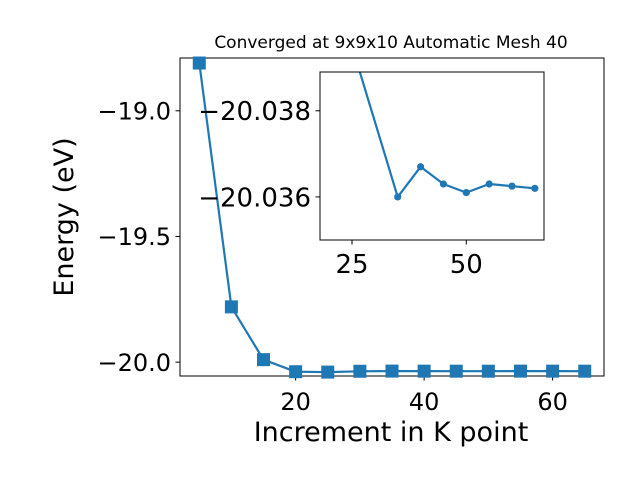  I want to click on inset-series, so click(448, 136).